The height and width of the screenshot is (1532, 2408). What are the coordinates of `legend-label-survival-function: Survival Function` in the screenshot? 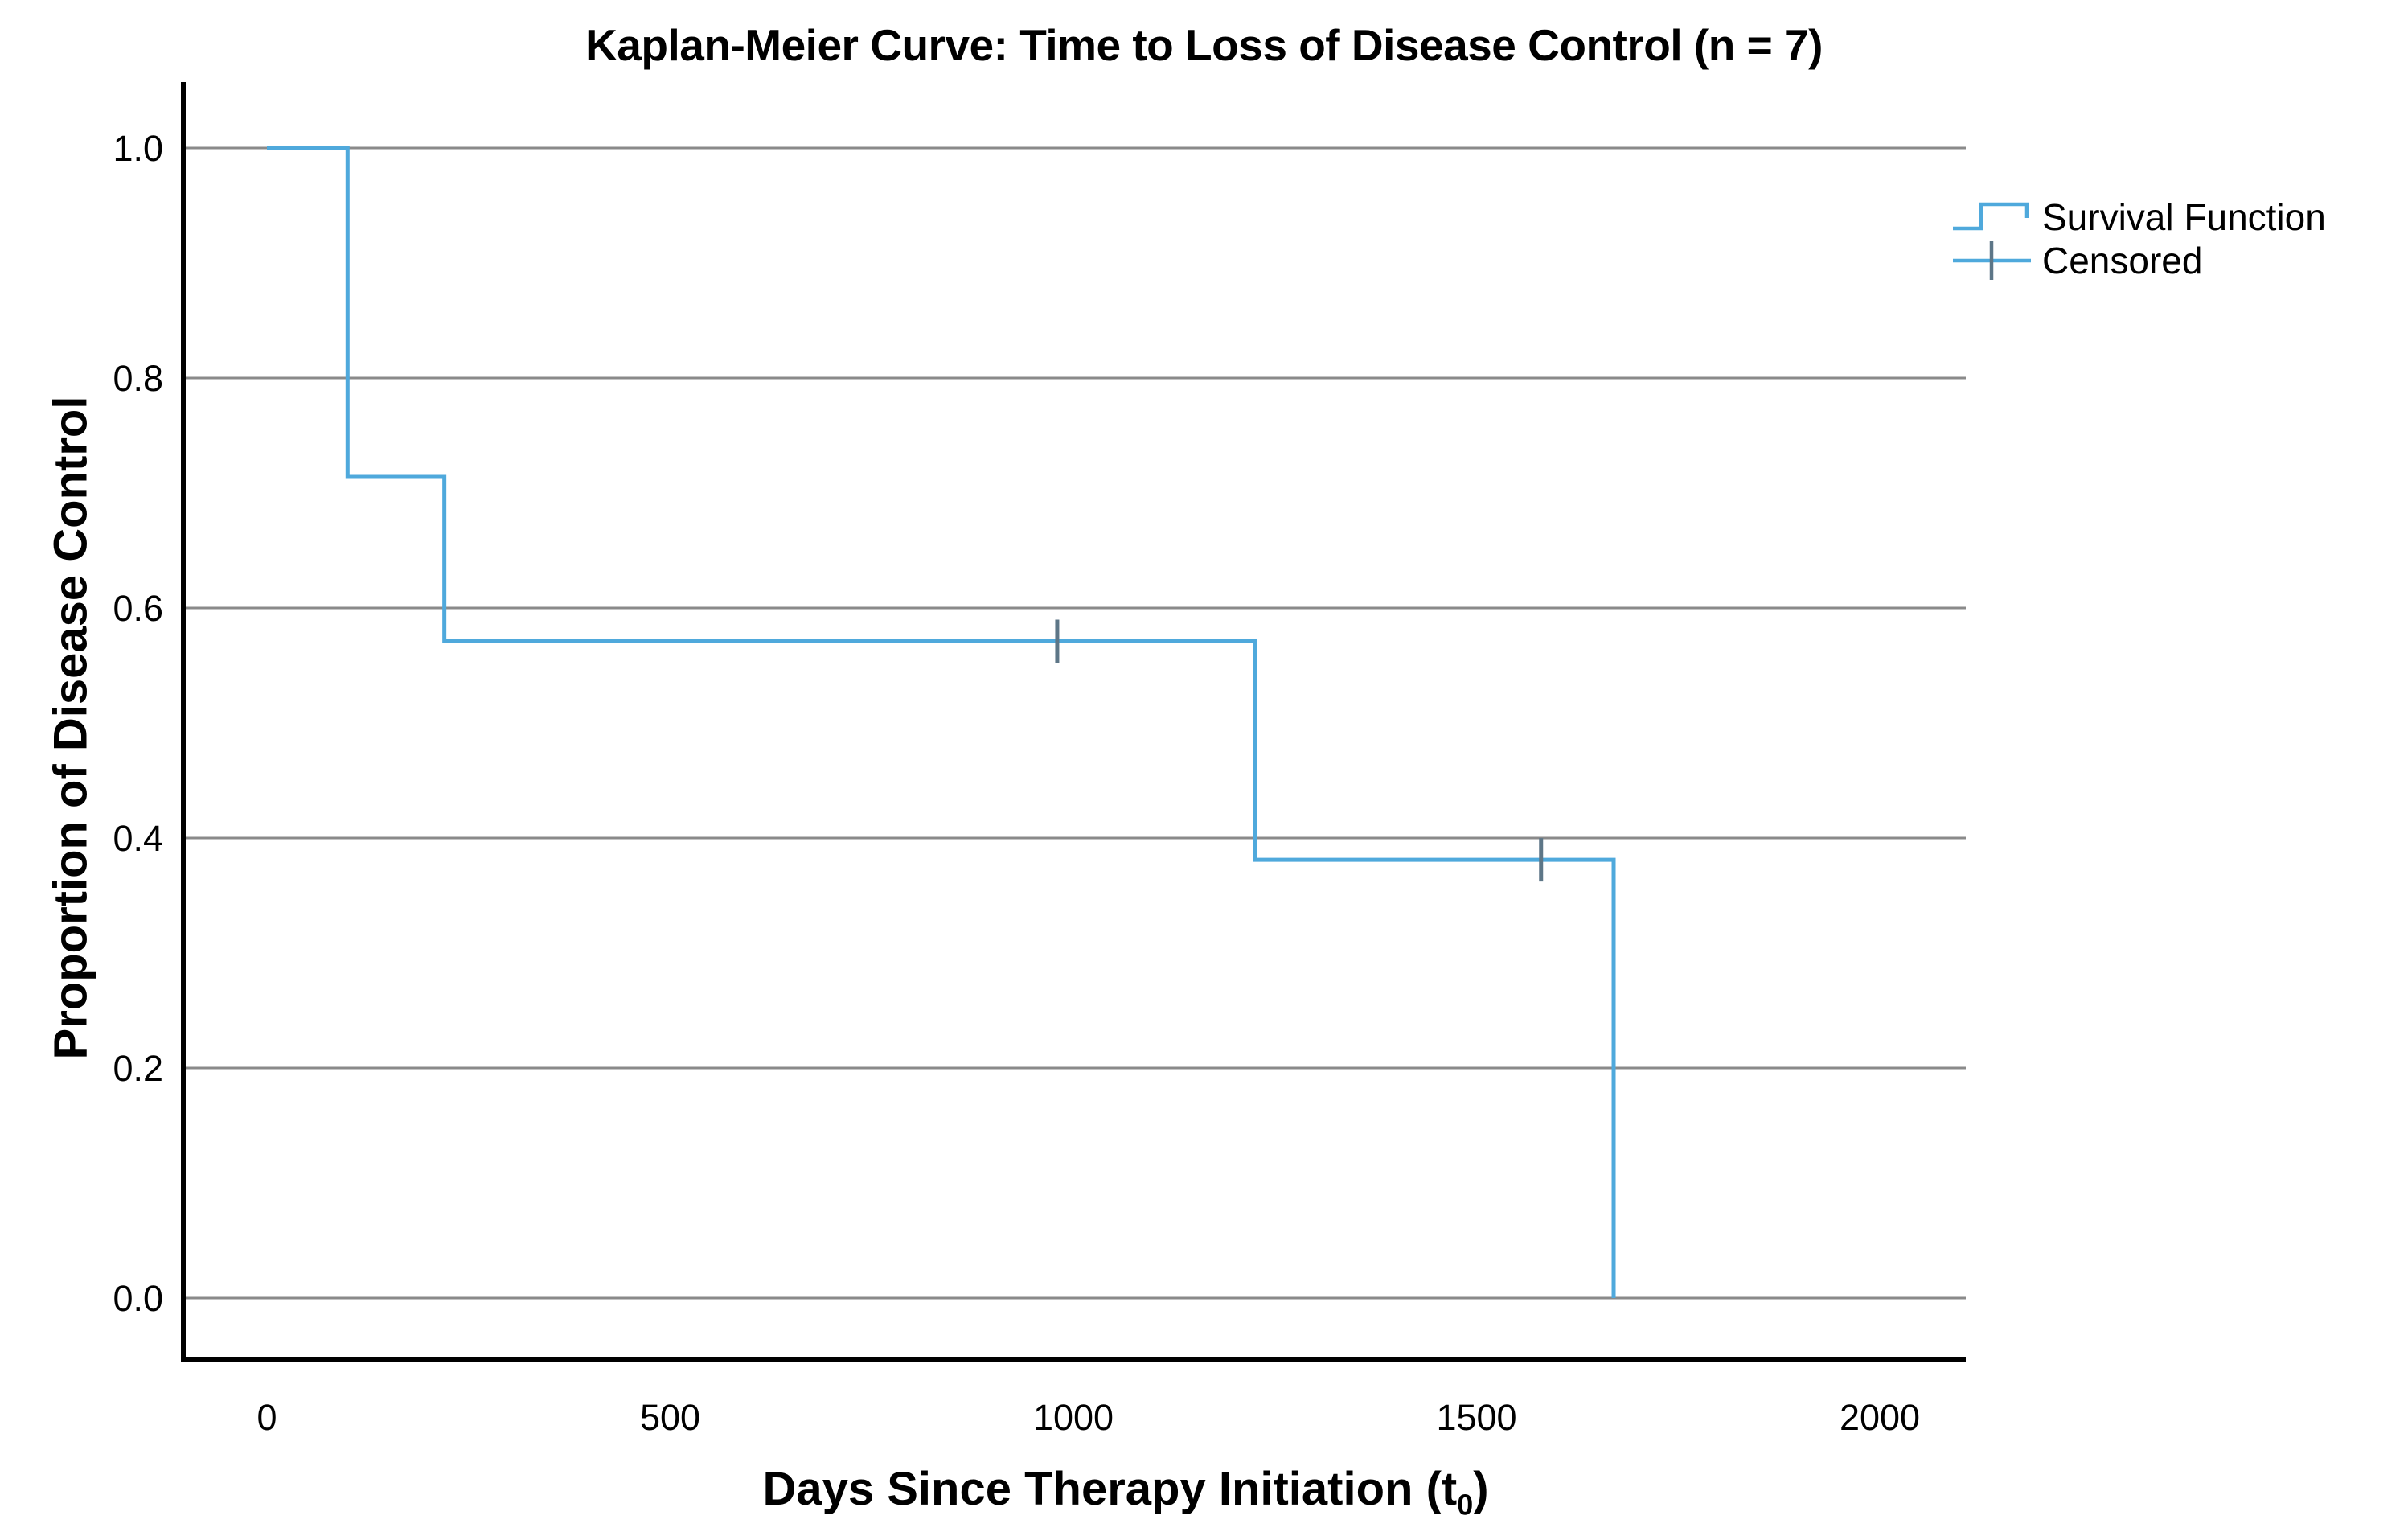 It's located at (2184, 217).